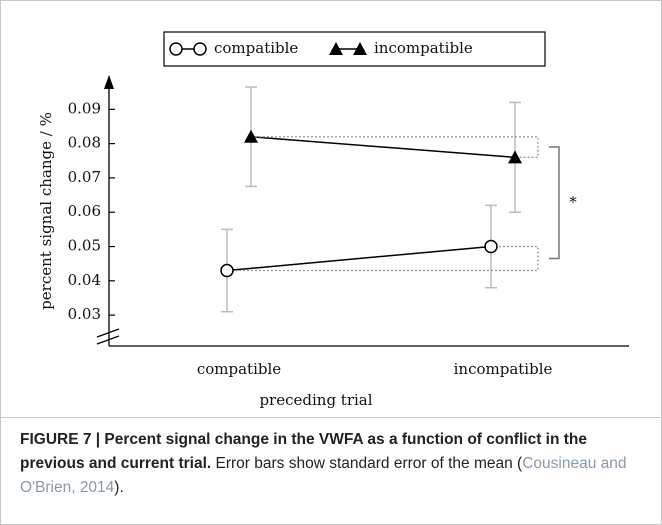  What do you see at coordinates (84, 280) in the screenshot?
I see `y-tick-label: 0.04` at bounding box center [84, 280].